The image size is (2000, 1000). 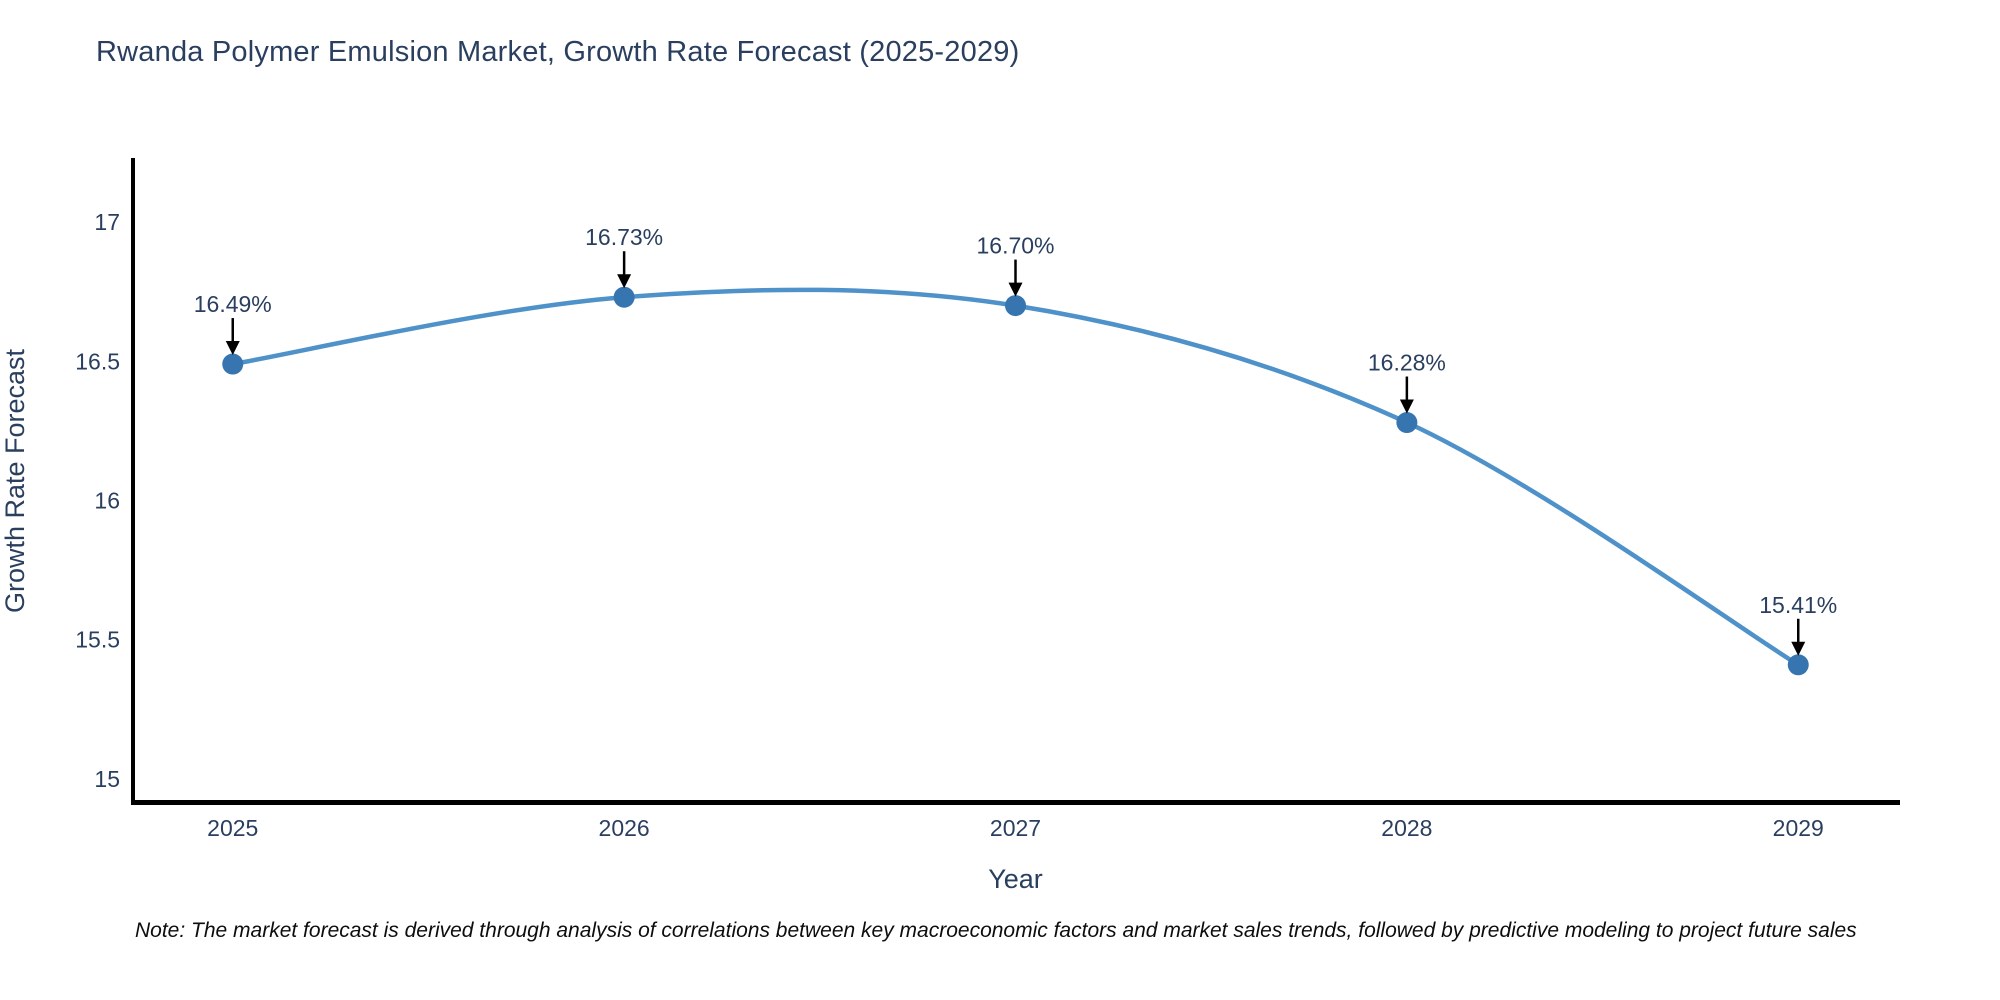 What do you see at coordinates (107, 500) in the screenshot?
I see `y-tick-label: 16` at bounding box center [107, 500].